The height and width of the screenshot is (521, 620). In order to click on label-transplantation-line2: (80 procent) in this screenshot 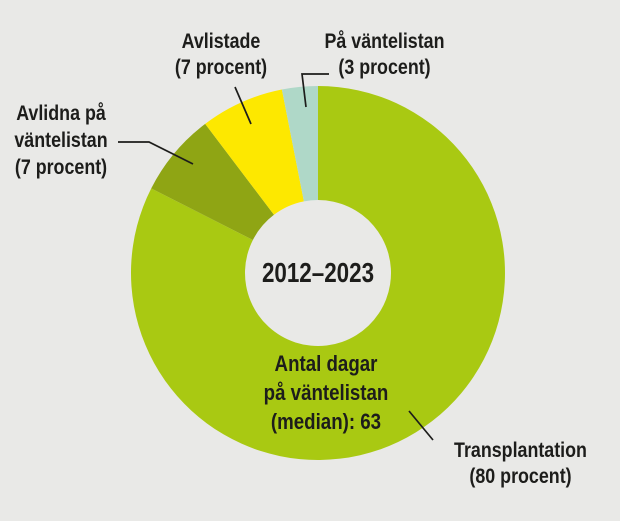, I will do `click(520, 476)`.